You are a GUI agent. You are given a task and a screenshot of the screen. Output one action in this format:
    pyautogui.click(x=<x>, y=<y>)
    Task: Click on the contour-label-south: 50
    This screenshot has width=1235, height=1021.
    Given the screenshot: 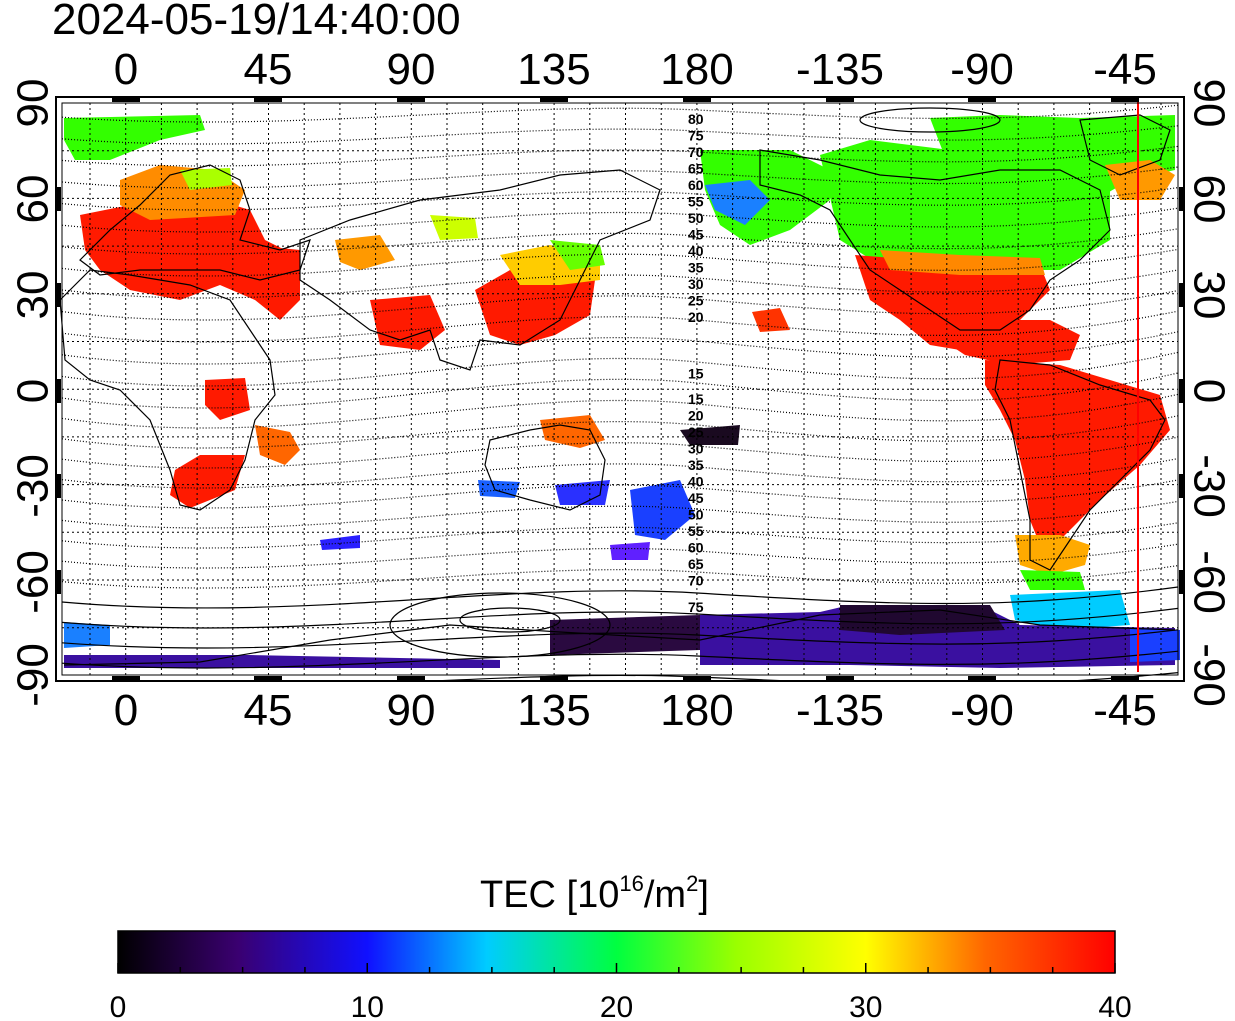 What is the action you would take?
    pyautogui.click(x=696, y=515)
    